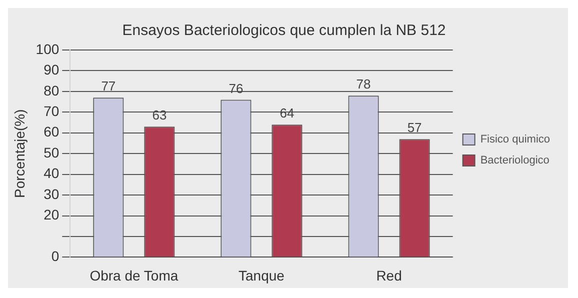 This screenshot has width=578, height=298. Describe the element at coordinates (52, 194) in the screenshot. I see `y-tick-label: 30` at that location.